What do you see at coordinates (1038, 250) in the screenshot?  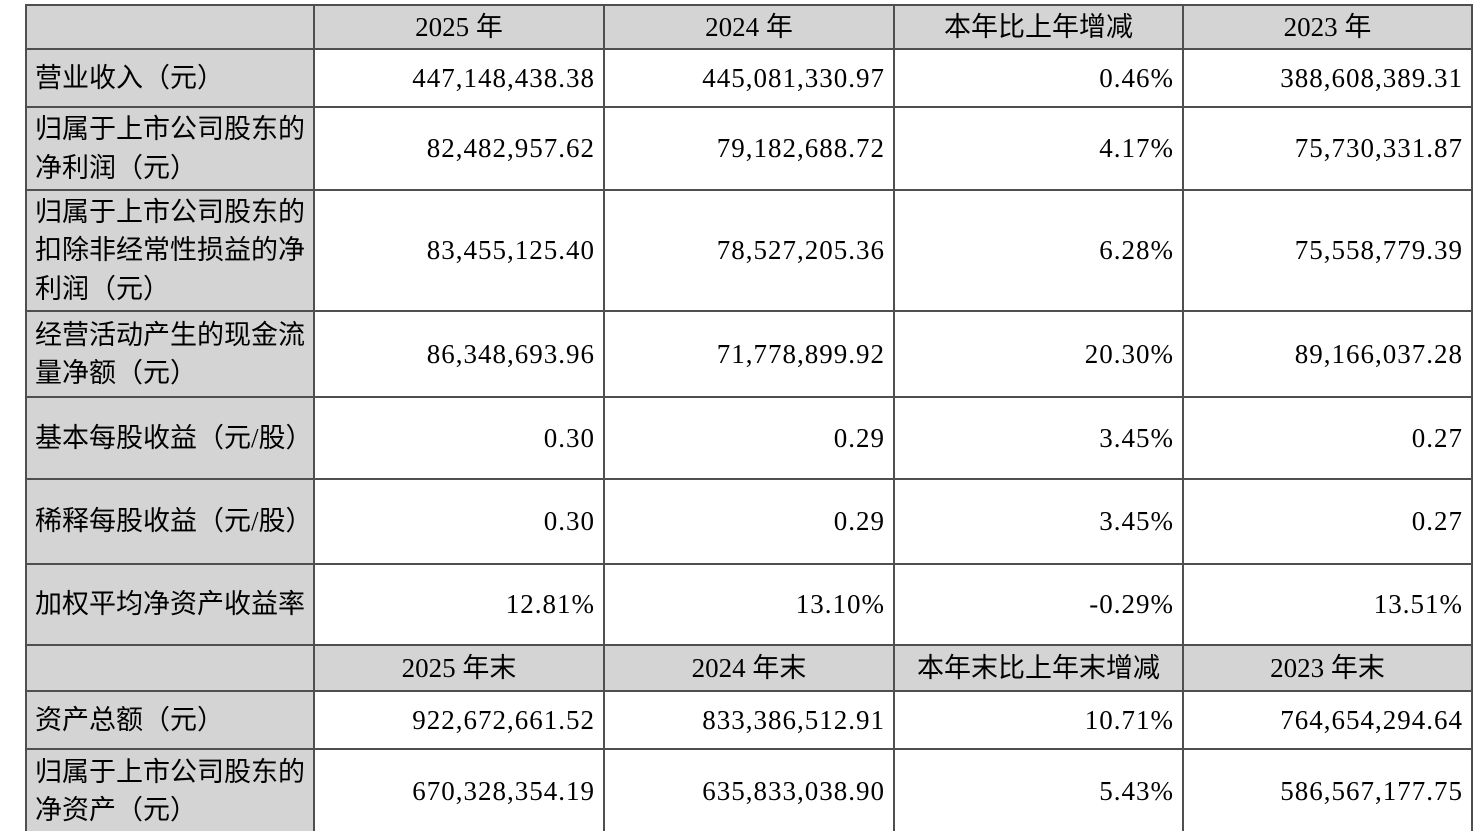 I see `value-yoy-change: 6.28%` at bounding box center [1038, 250].